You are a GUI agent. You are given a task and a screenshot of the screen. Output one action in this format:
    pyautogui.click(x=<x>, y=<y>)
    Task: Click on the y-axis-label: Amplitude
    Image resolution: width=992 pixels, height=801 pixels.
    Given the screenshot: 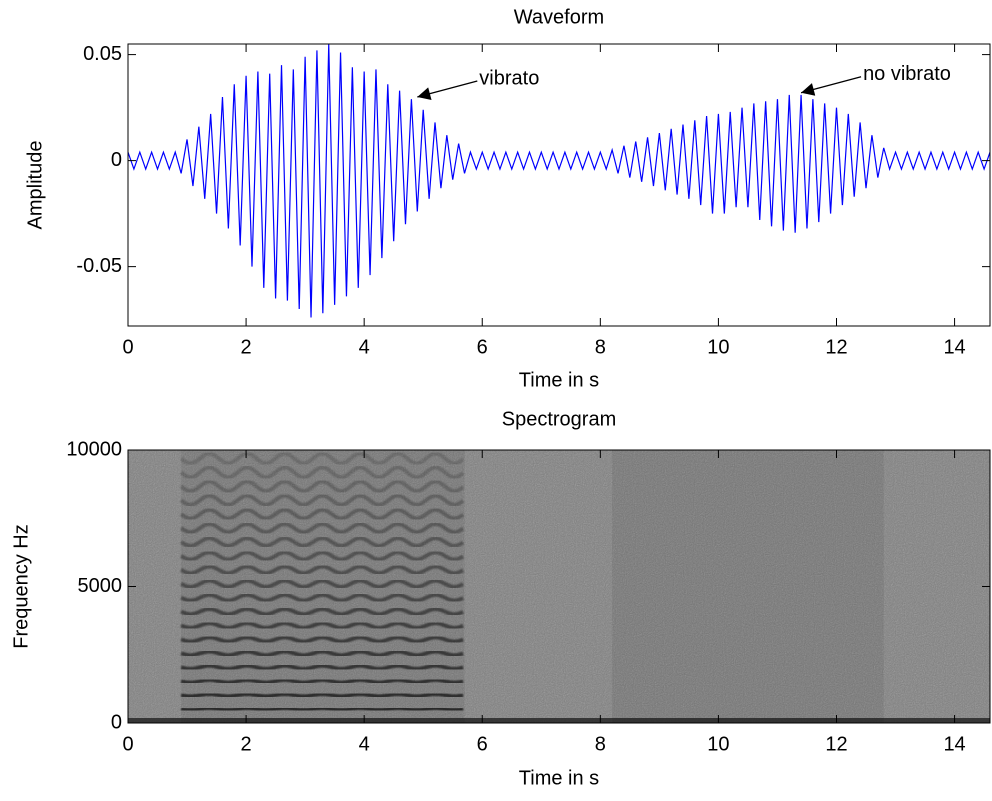 What is the action you would take?
    pyautogui.click(x=35, y=185)
    